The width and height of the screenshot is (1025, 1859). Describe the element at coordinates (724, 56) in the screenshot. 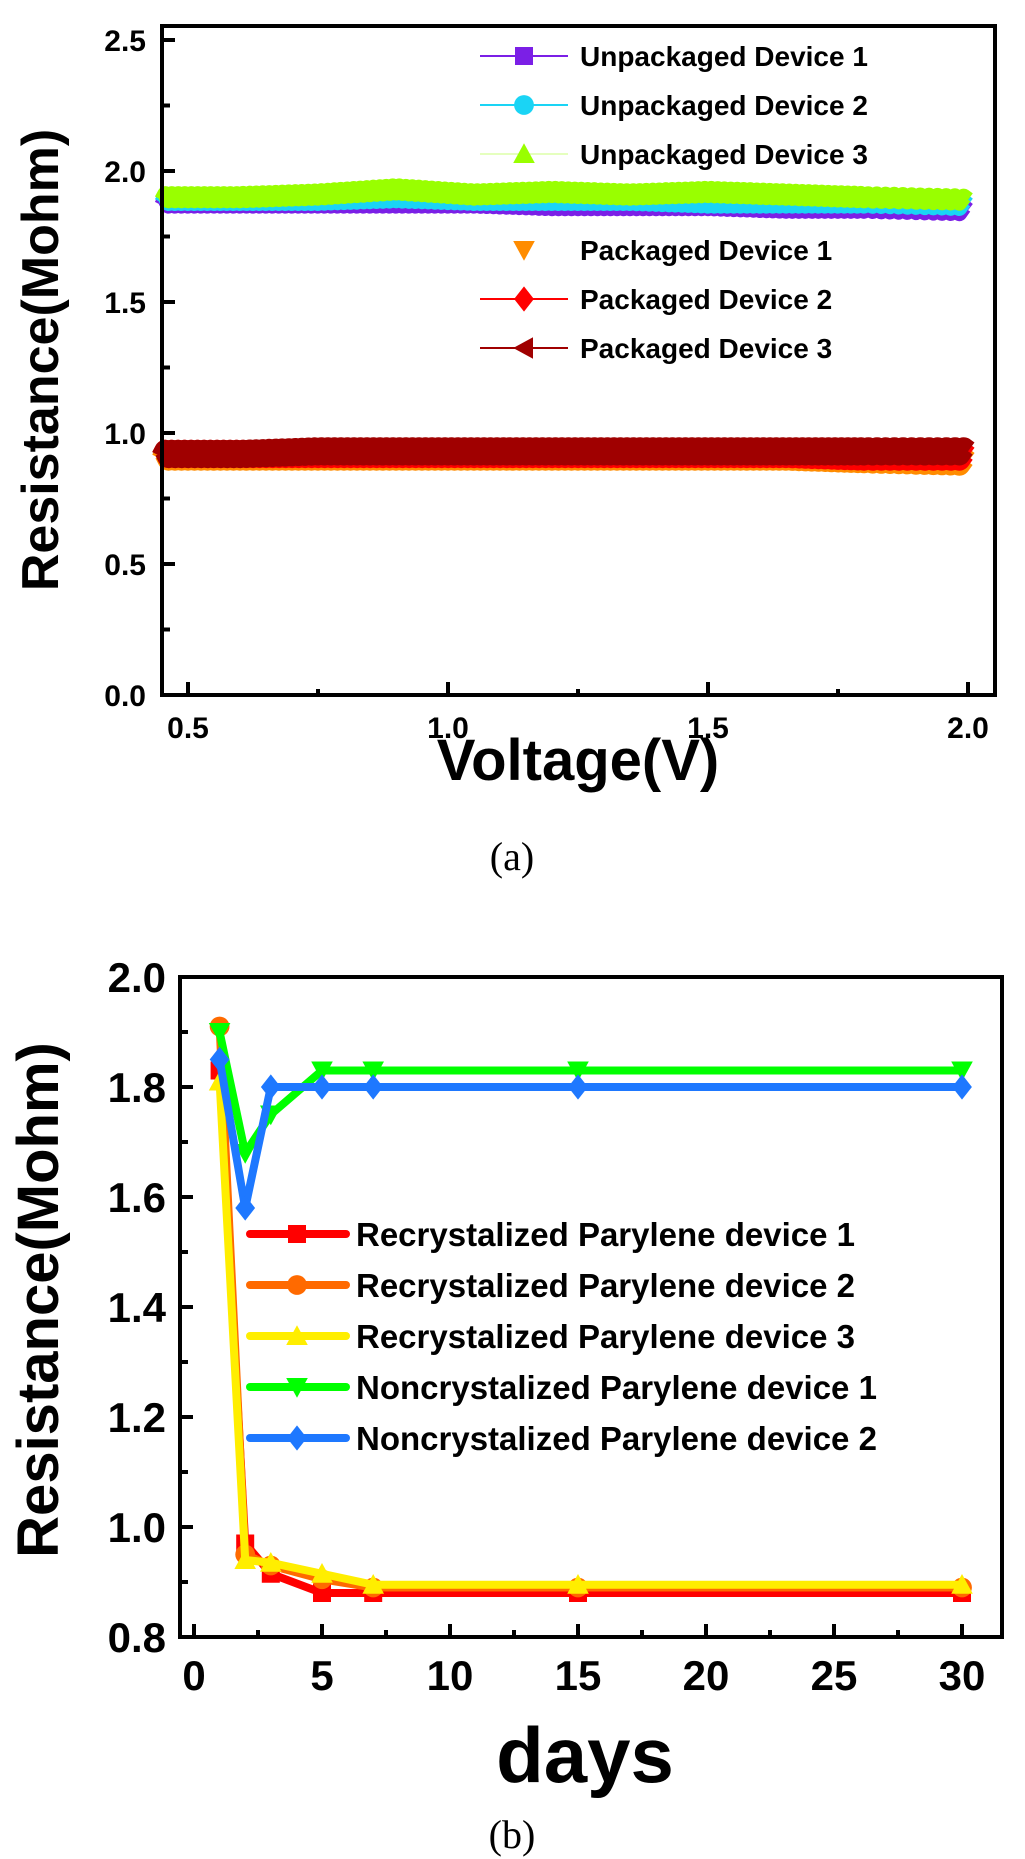

I see `legend-label: Unpackaged Device 1` at that location.